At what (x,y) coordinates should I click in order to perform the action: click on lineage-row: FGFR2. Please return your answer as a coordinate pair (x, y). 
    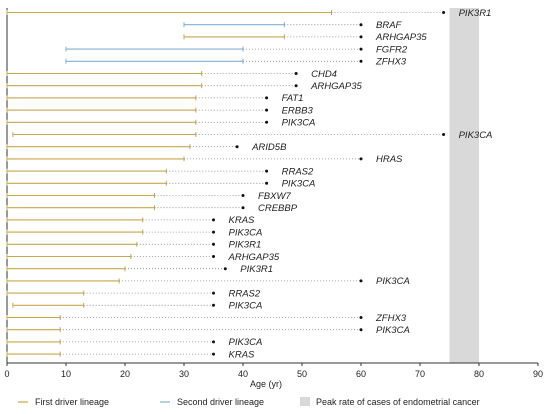
    Looking at the image, I should click on (236, 49).